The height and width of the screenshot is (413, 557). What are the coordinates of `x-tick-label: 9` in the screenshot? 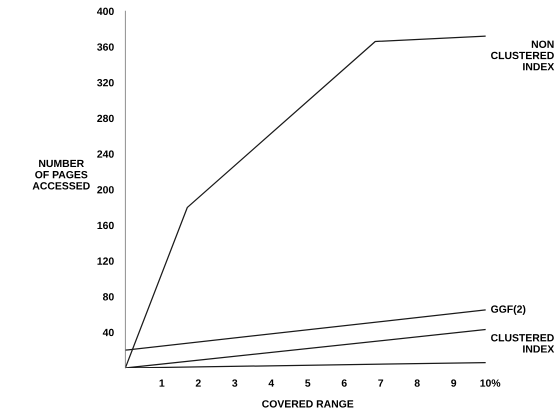 It's located at (453, 383).